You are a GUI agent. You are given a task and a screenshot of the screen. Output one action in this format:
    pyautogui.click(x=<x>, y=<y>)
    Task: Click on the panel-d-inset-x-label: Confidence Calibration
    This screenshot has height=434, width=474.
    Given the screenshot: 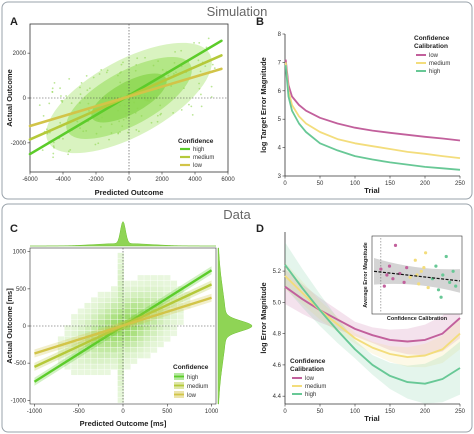 What is the action you would take?
    pyautogui.click(x=417, y=319)
    